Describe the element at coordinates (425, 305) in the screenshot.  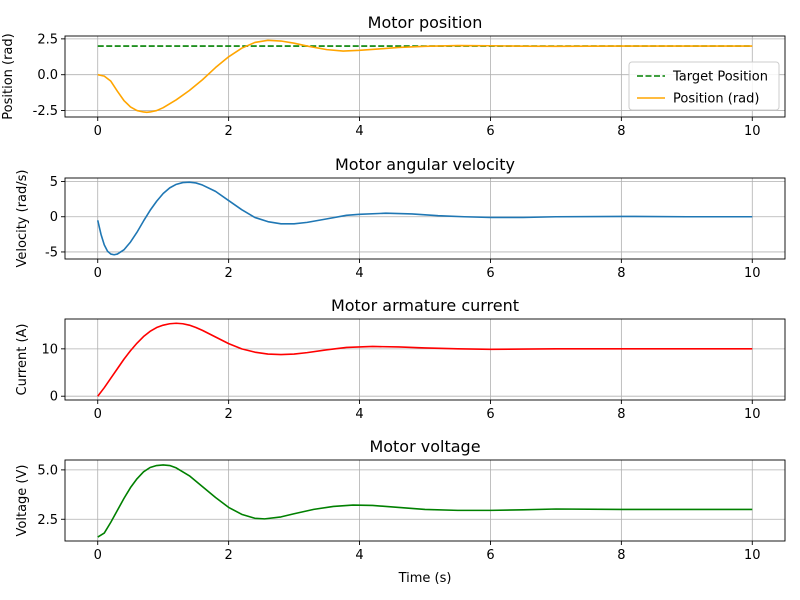
I see `subplot-title: Motor armature current` at that location.